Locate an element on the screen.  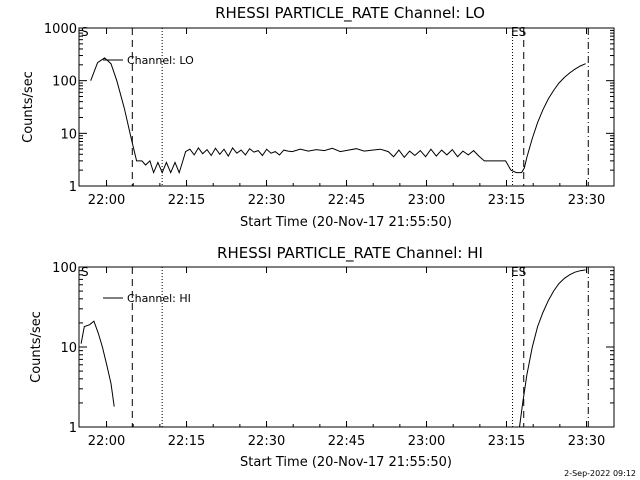
start-marker-label-hi: S is located at coordinates (85, 272).